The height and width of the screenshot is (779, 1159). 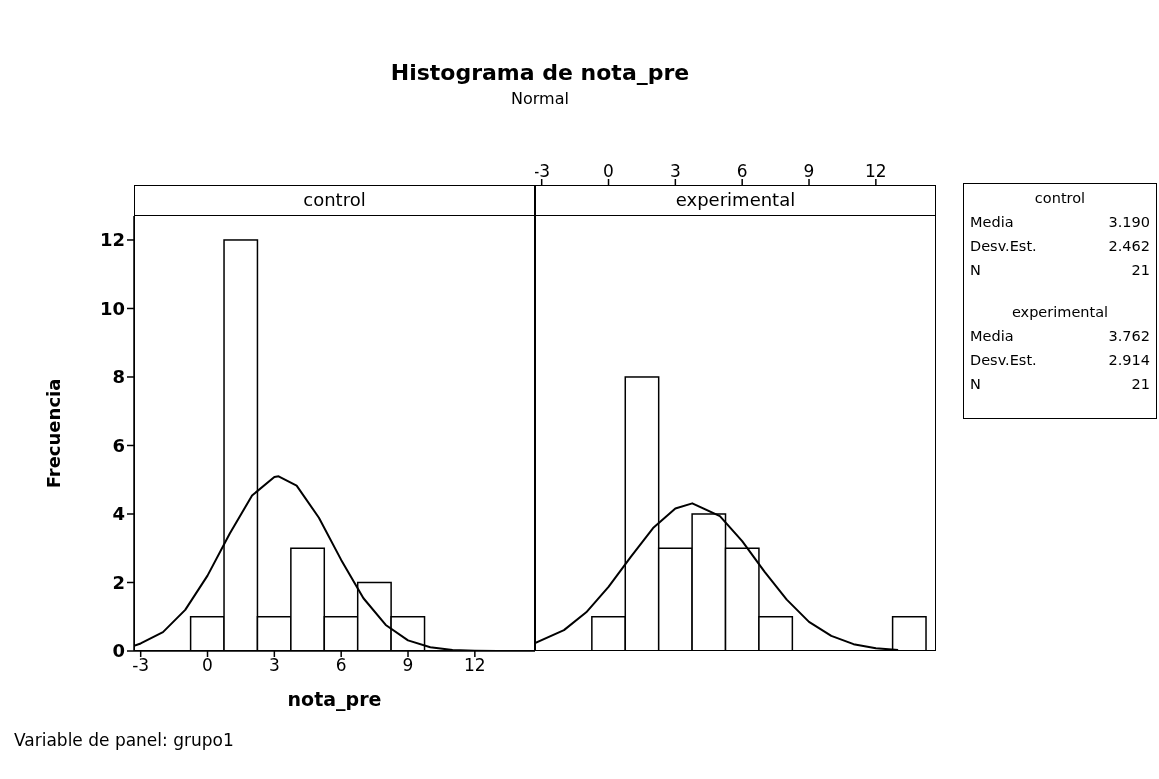 I want to click on text: Histograma de nota_pre, so click(x=540, y=72).